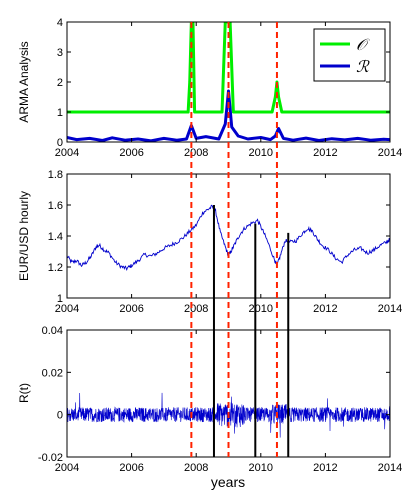 Image resolution: width=415 pixels, height=498 pixels. I want to click on y-tick-label-returns-0.04: 0.04, so click(52, 331).